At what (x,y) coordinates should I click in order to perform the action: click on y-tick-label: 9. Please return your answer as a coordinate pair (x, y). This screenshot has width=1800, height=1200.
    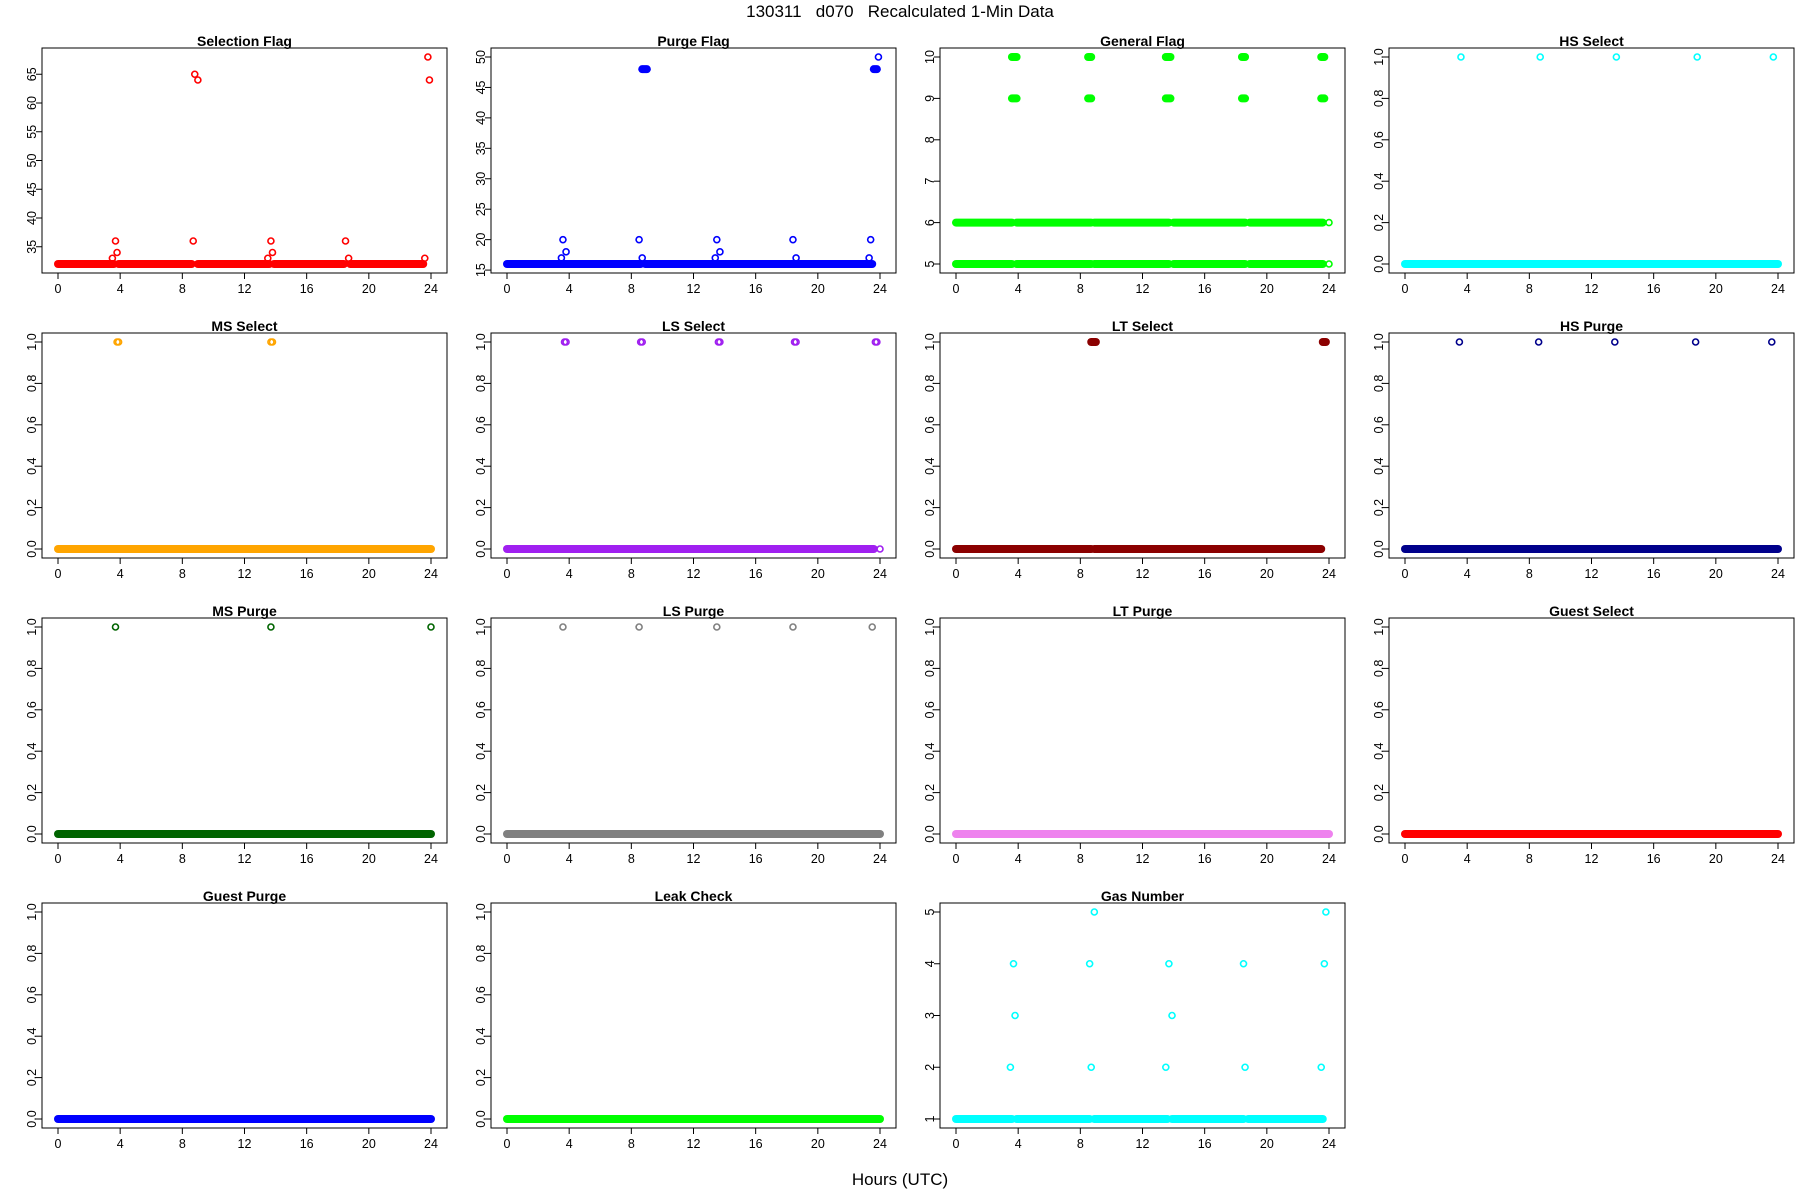
    Looking at the image, I should click on (930, 98).